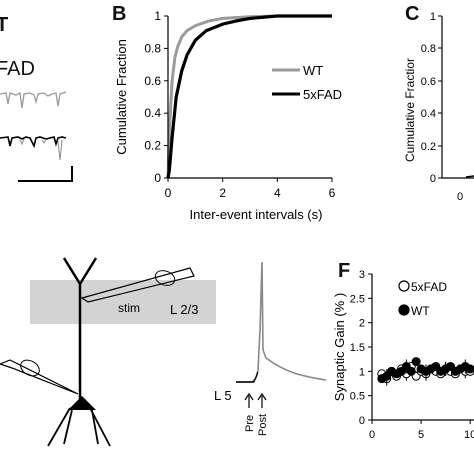 The width and height of the screenshot is (474, 474). I want to click on stim-electrode, so click(137, 285).